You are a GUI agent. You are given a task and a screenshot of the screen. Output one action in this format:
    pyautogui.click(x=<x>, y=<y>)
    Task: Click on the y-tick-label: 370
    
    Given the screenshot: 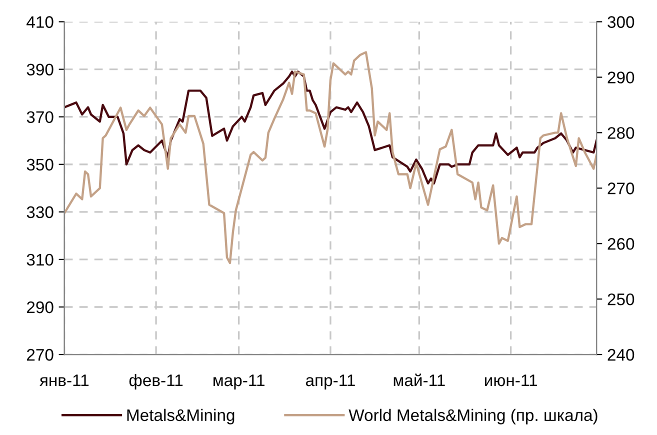 What is the action you would take?
    pyautogui.click(x=40, y=117)
    